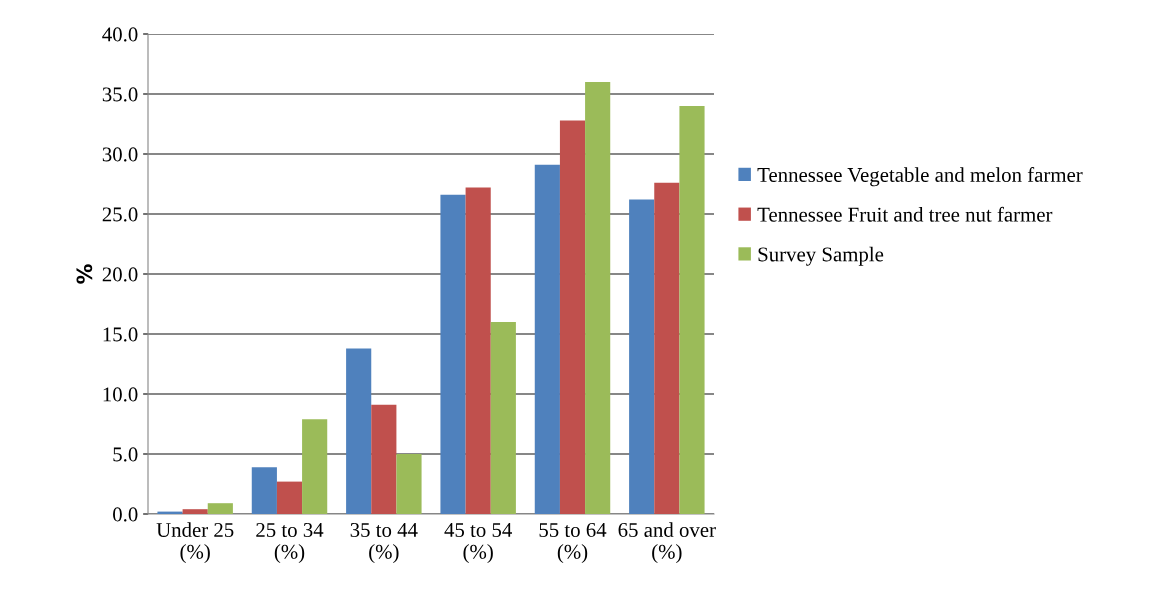 The width and height of the screenshot is (1153, 605). What do you see at coordinates (125, 514) in the screenshot?
I see `y-tick-label: 0.0` at bounding box center [125, 514].